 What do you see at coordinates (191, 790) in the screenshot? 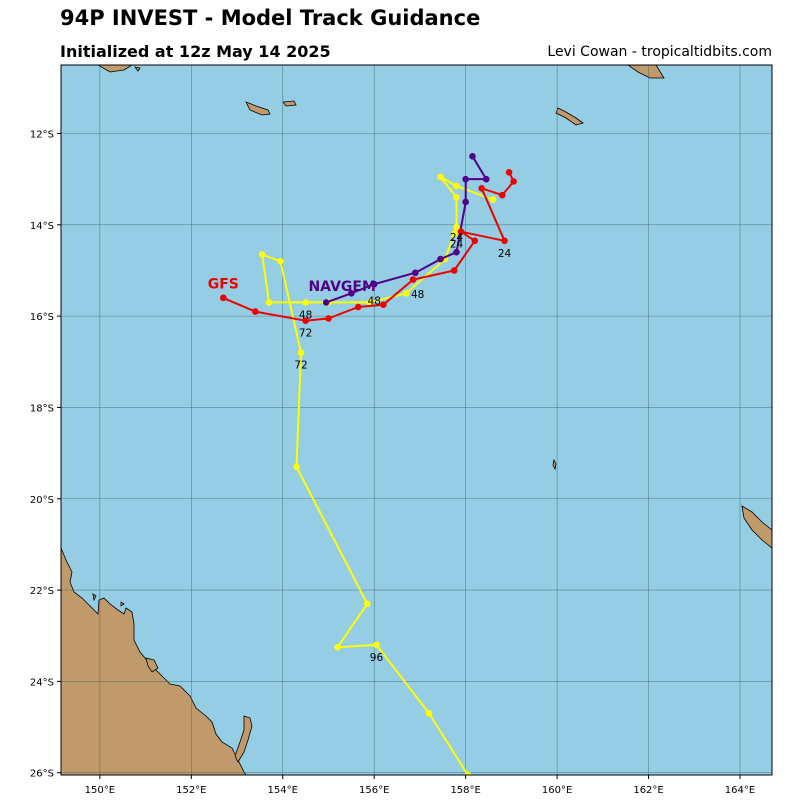
I see `x-tick-label: 152°E` at bounding box center [191, 790].